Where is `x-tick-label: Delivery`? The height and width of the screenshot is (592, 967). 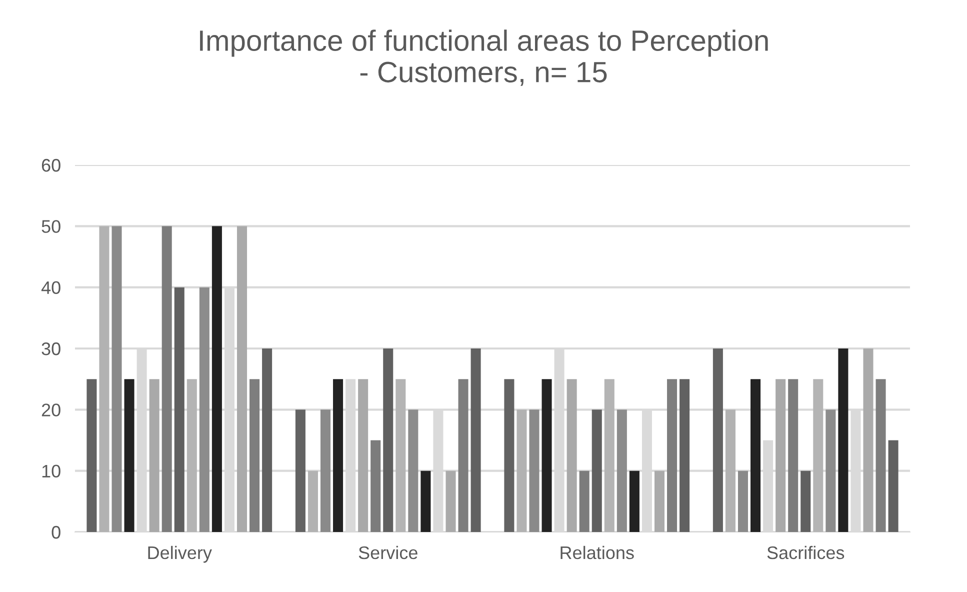 x-tick-label: Delivery is located at coordinates (180, 554).